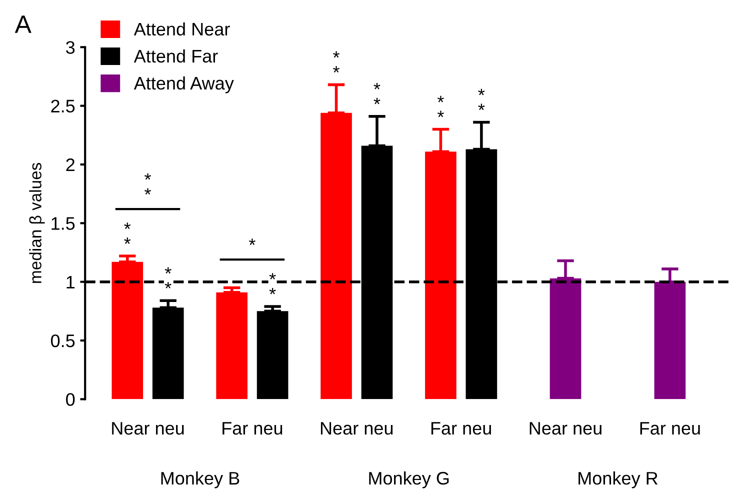  I want to click on y-tick-label: 0, so click(70, 399).